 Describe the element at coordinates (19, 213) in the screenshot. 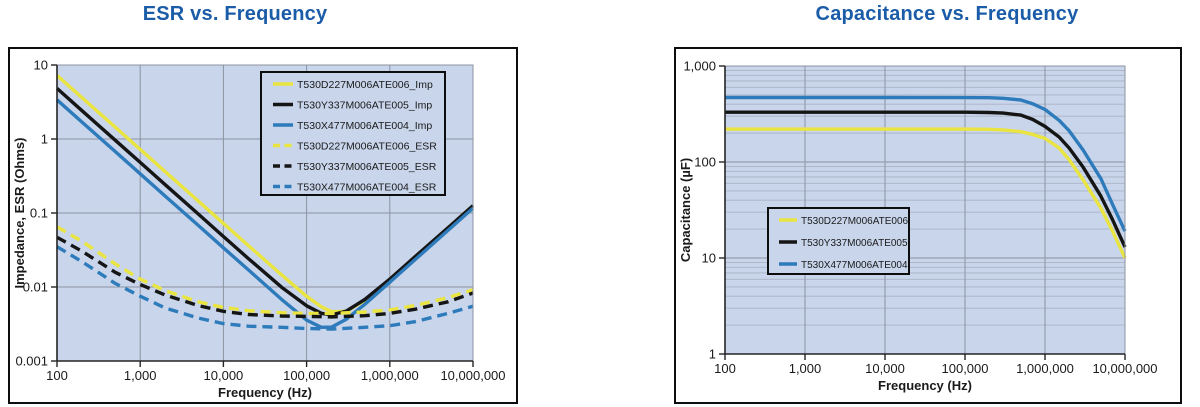

I see `y-axis-title: Impedance, ESR (Ohms)` at that location.